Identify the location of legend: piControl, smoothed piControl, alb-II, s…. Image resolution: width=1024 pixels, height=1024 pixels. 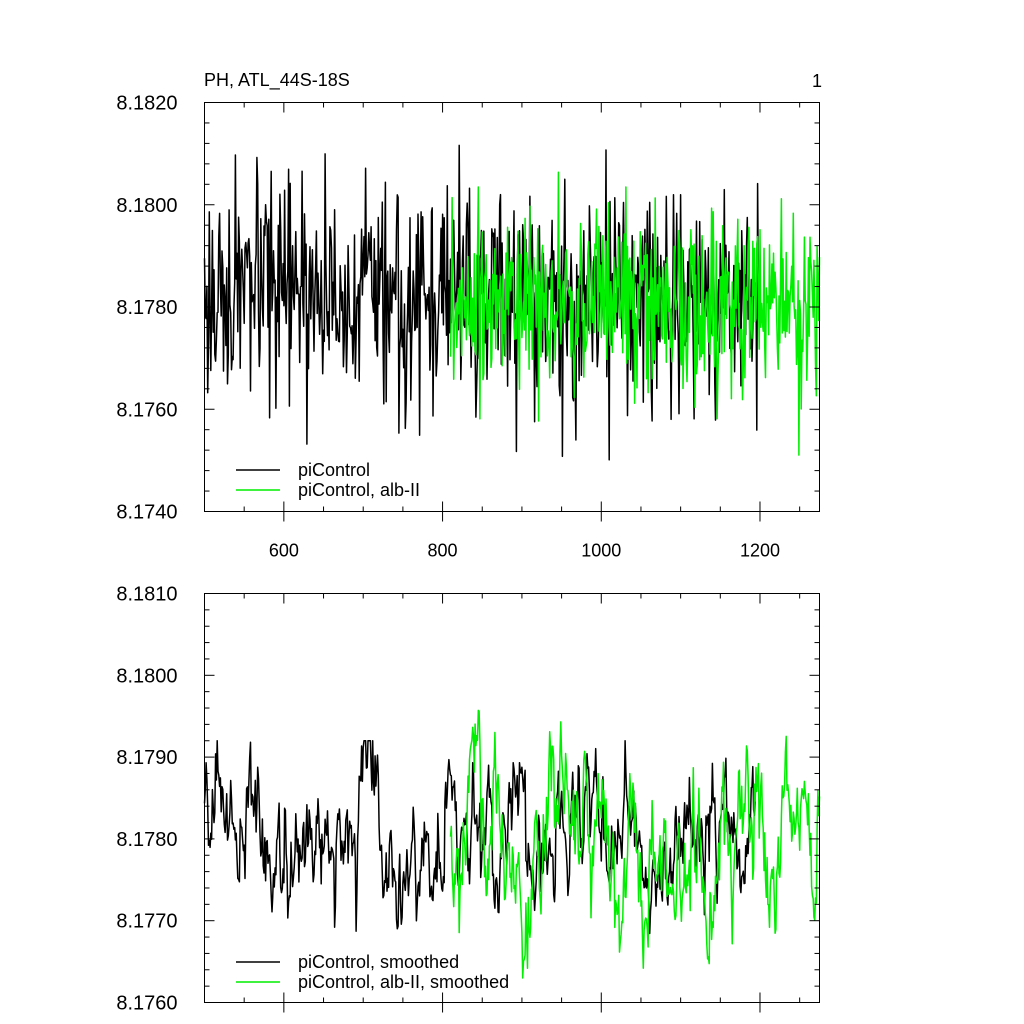
(372, 972).